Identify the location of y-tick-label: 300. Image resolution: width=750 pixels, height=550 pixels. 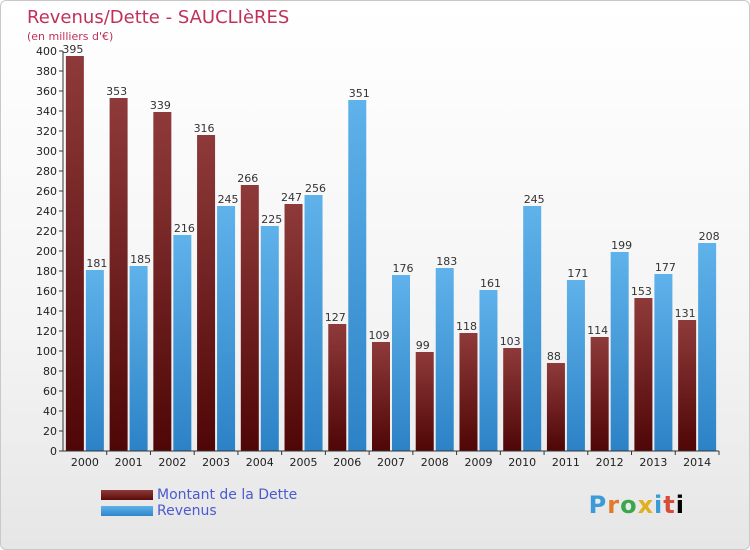
(46, 151).